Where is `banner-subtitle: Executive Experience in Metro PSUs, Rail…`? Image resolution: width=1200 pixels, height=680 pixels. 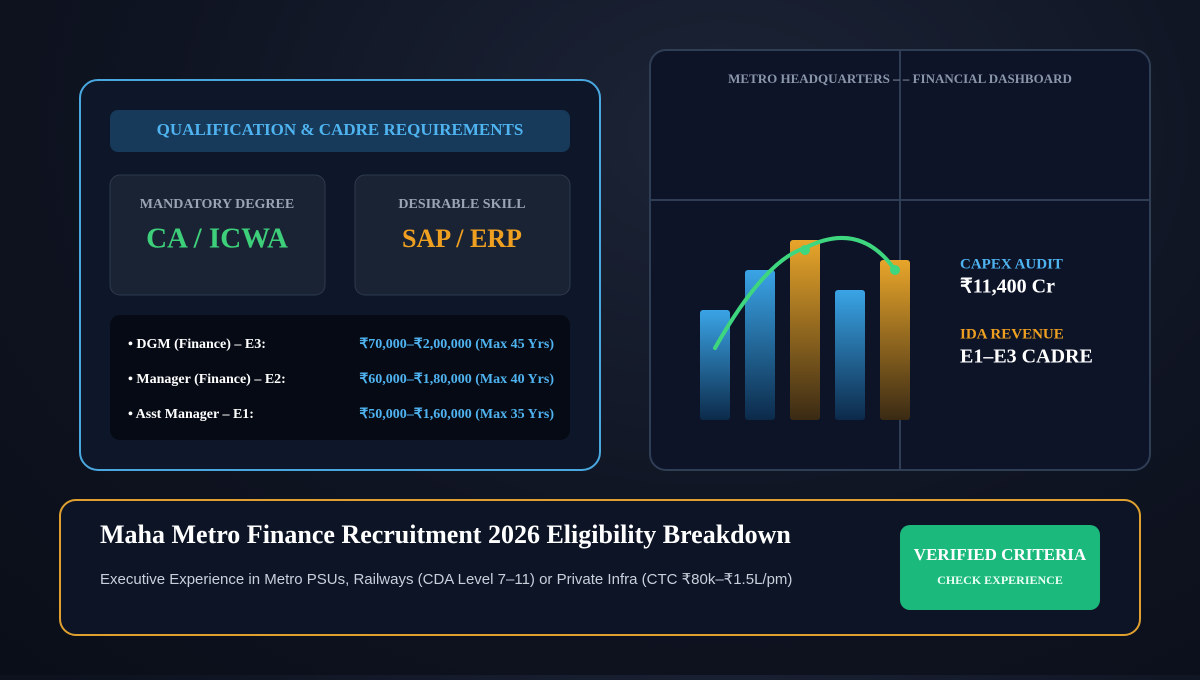 banner-subtitle: Executive Experience in Metro PSUs, Rail… is located at coordinates (446, 579).